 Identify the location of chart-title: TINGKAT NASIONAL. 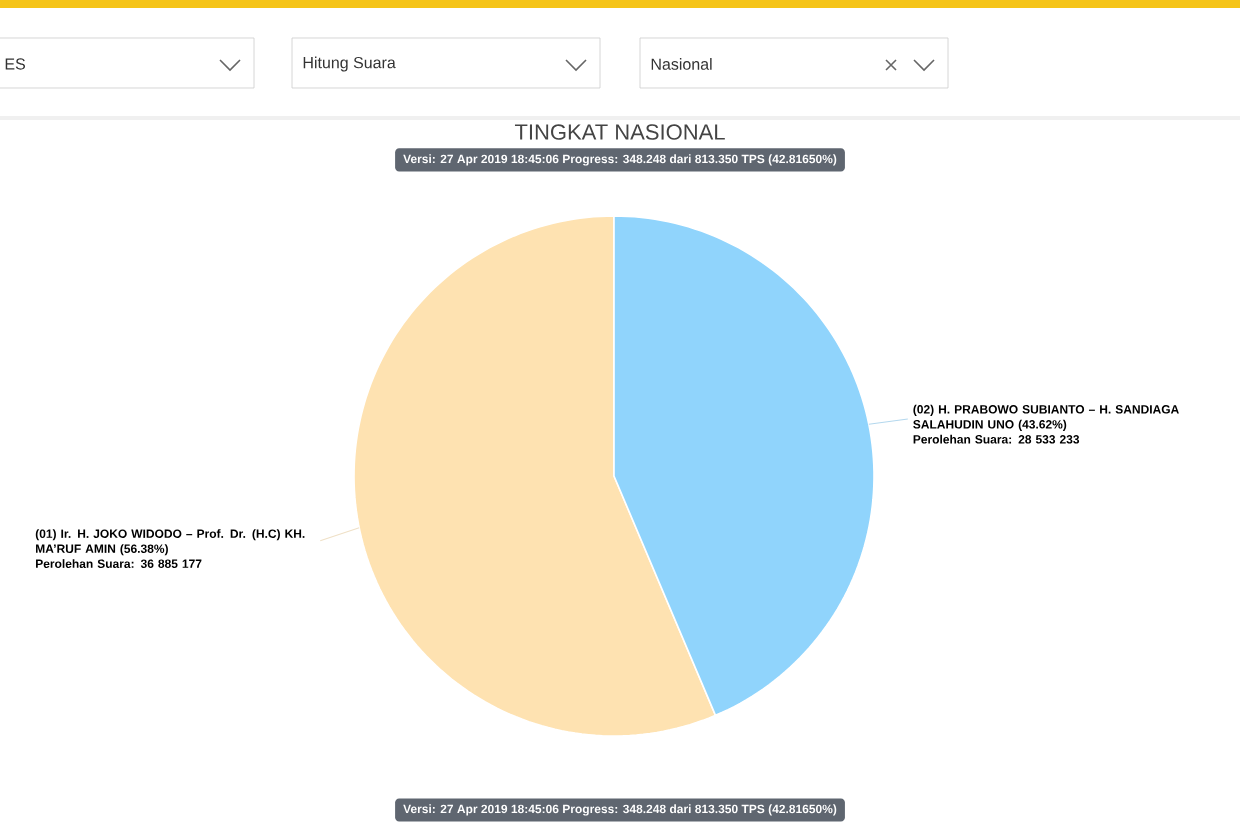
(619, 132).